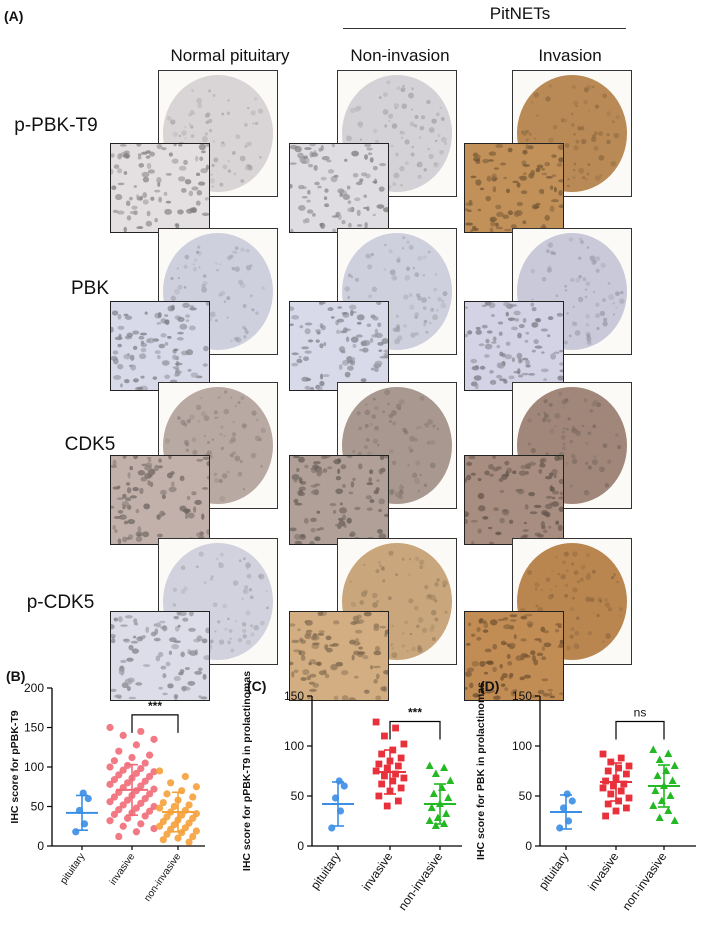 The width and height of the screenshot is (709, 949). Describe the element at coordinates (15, 766) in the screenshot. I see `y-axis-label: IHC score for pPBK-T9` at that location.